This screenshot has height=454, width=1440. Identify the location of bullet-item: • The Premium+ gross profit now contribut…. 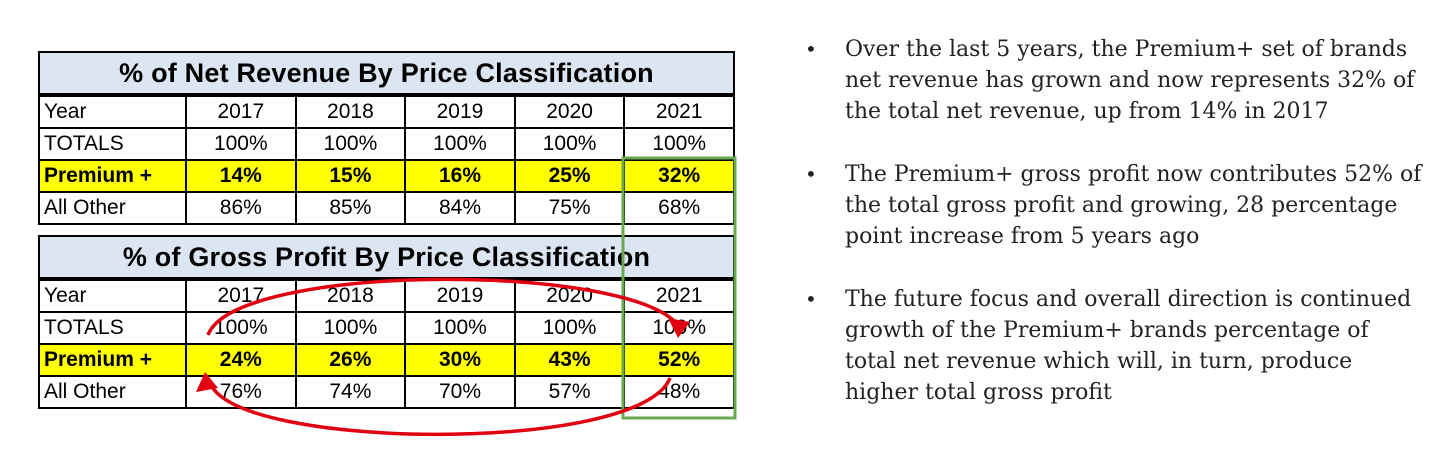
(1115, 205).